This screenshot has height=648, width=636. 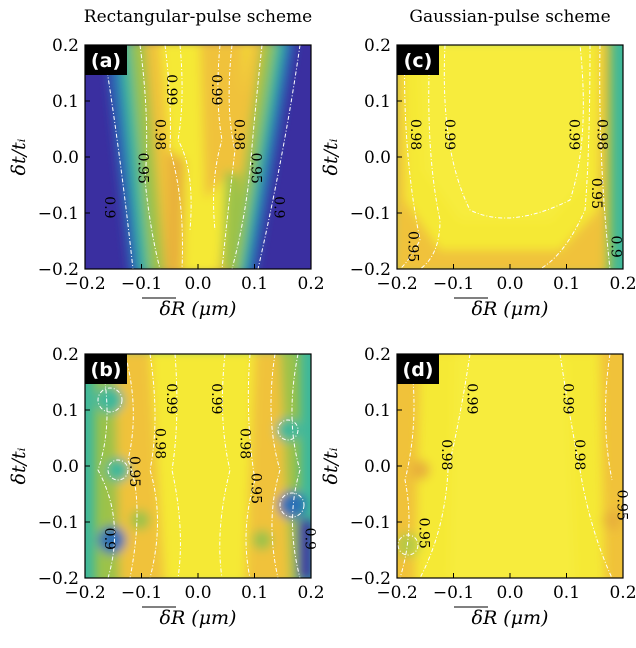 I want to click on panel-c-tag: (c), so click(x=418, y=61).